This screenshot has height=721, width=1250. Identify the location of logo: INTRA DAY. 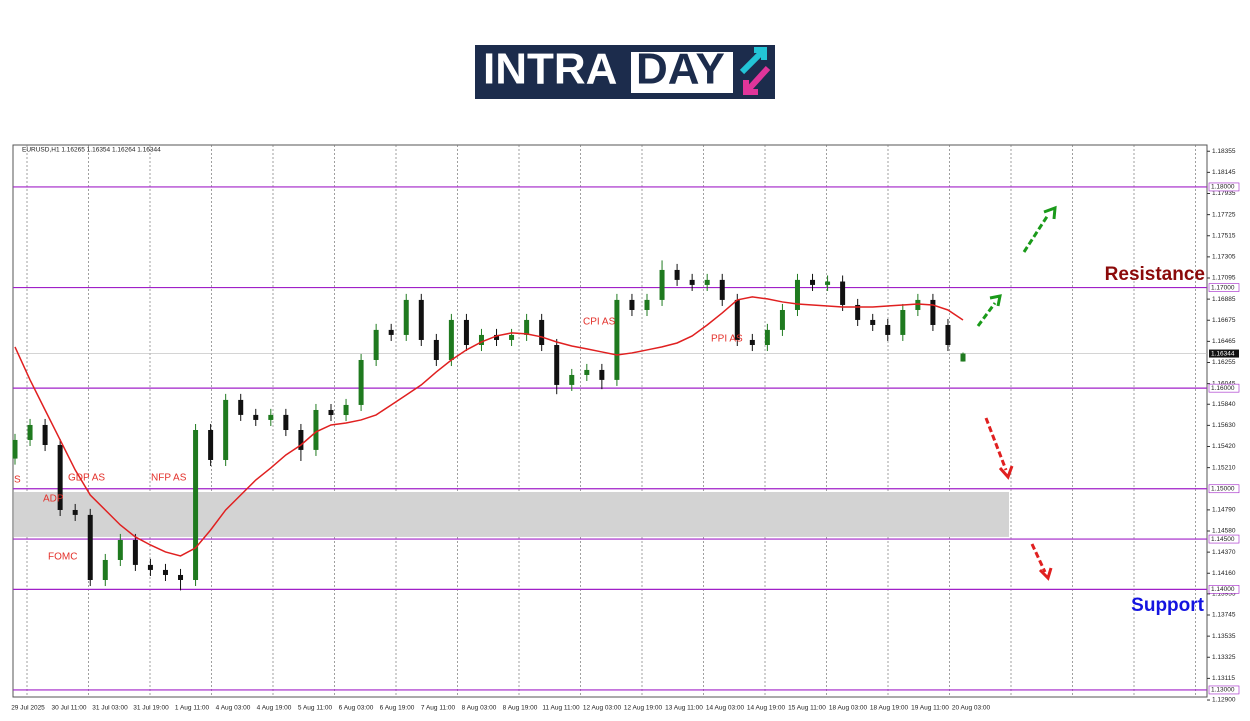
(625, 72).